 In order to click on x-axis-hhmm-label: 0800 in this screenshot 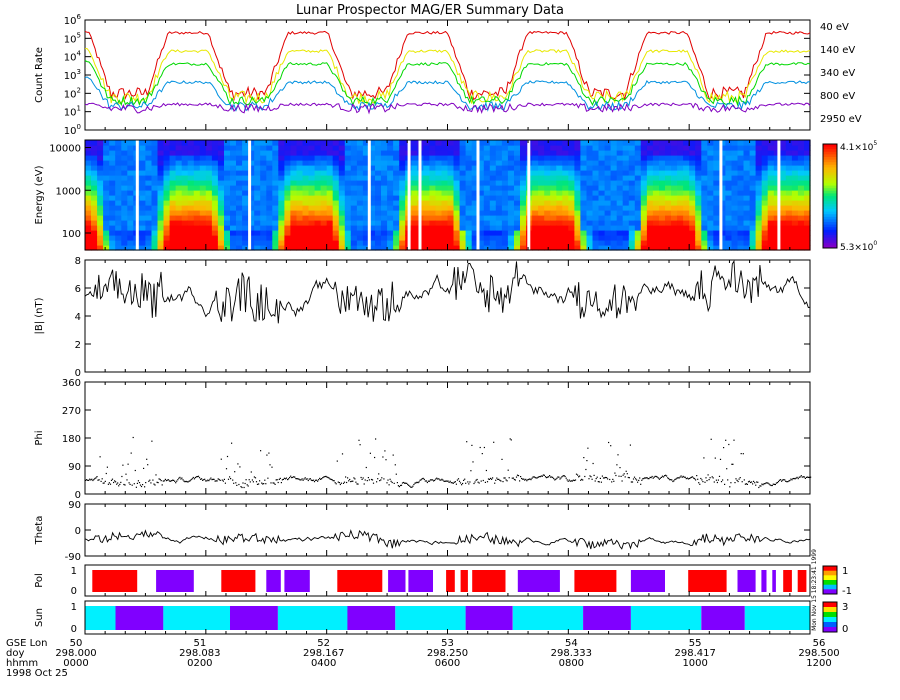, I will do `click(571, 663)`.